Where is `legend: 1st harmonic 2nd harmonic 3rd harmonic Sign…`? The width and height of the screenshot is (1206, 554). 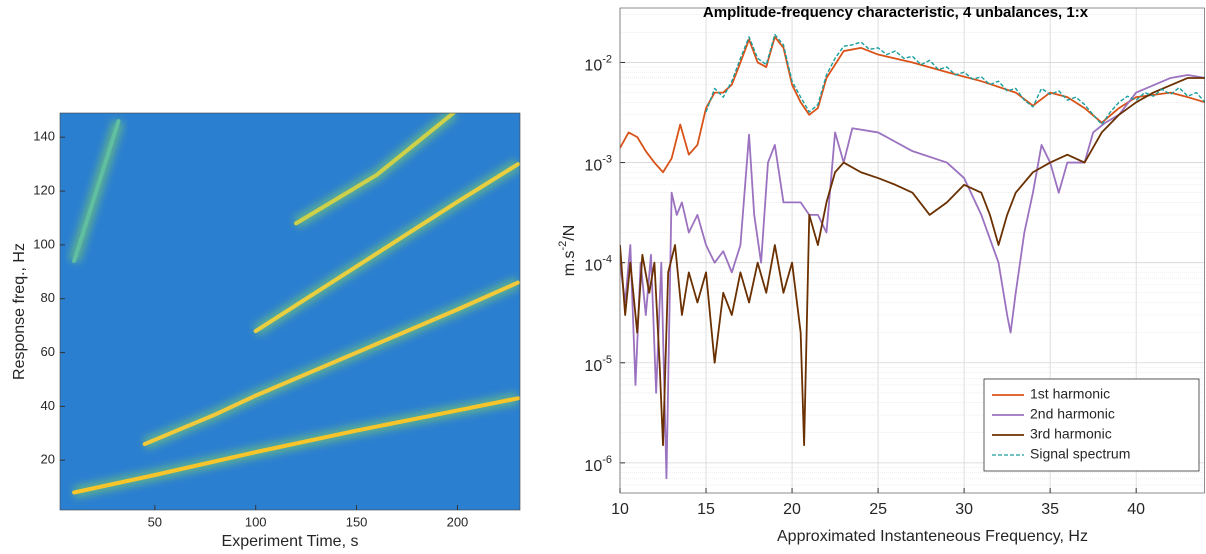
legend: 1st harmonic 2nd harmonic 3rd harmonic Sign… is located at coordinates (1091, 425).